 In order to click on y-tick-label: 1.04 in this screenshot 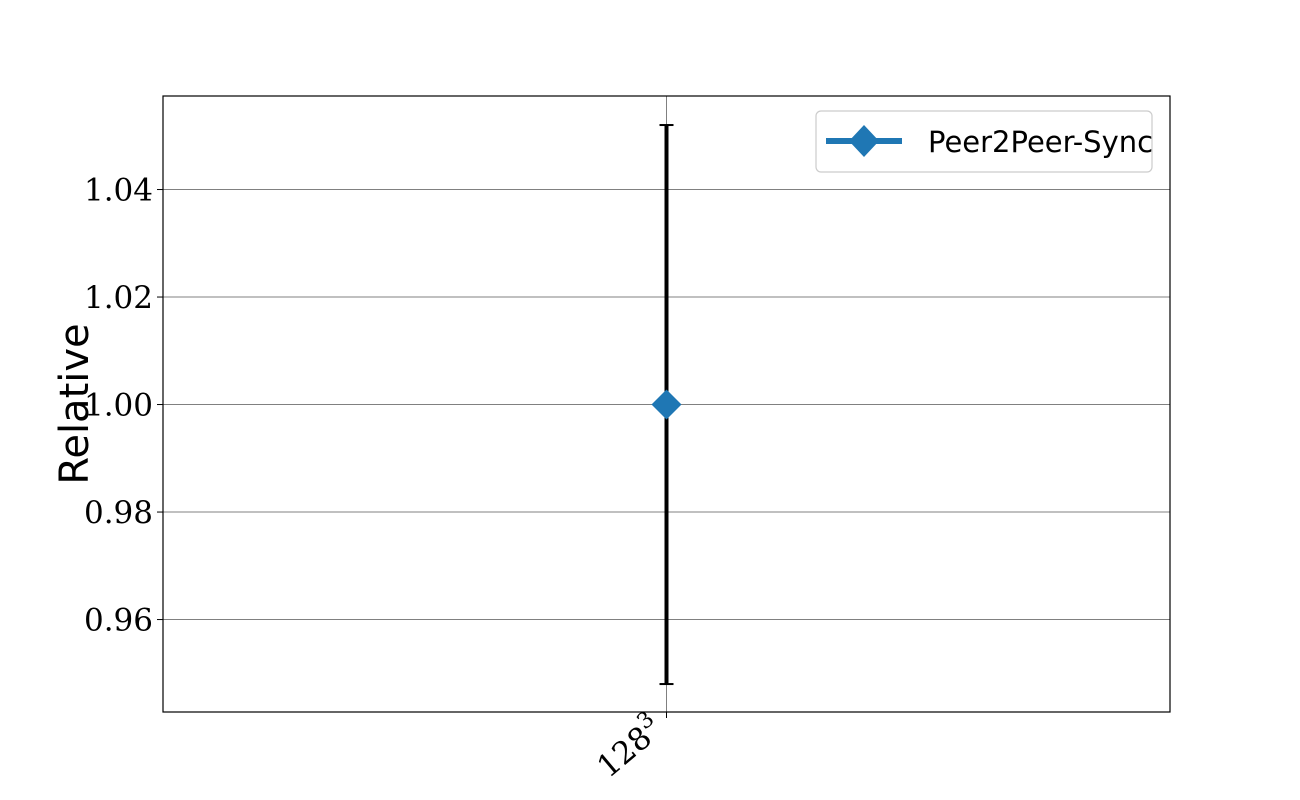, I will do `click(118, 191)`.